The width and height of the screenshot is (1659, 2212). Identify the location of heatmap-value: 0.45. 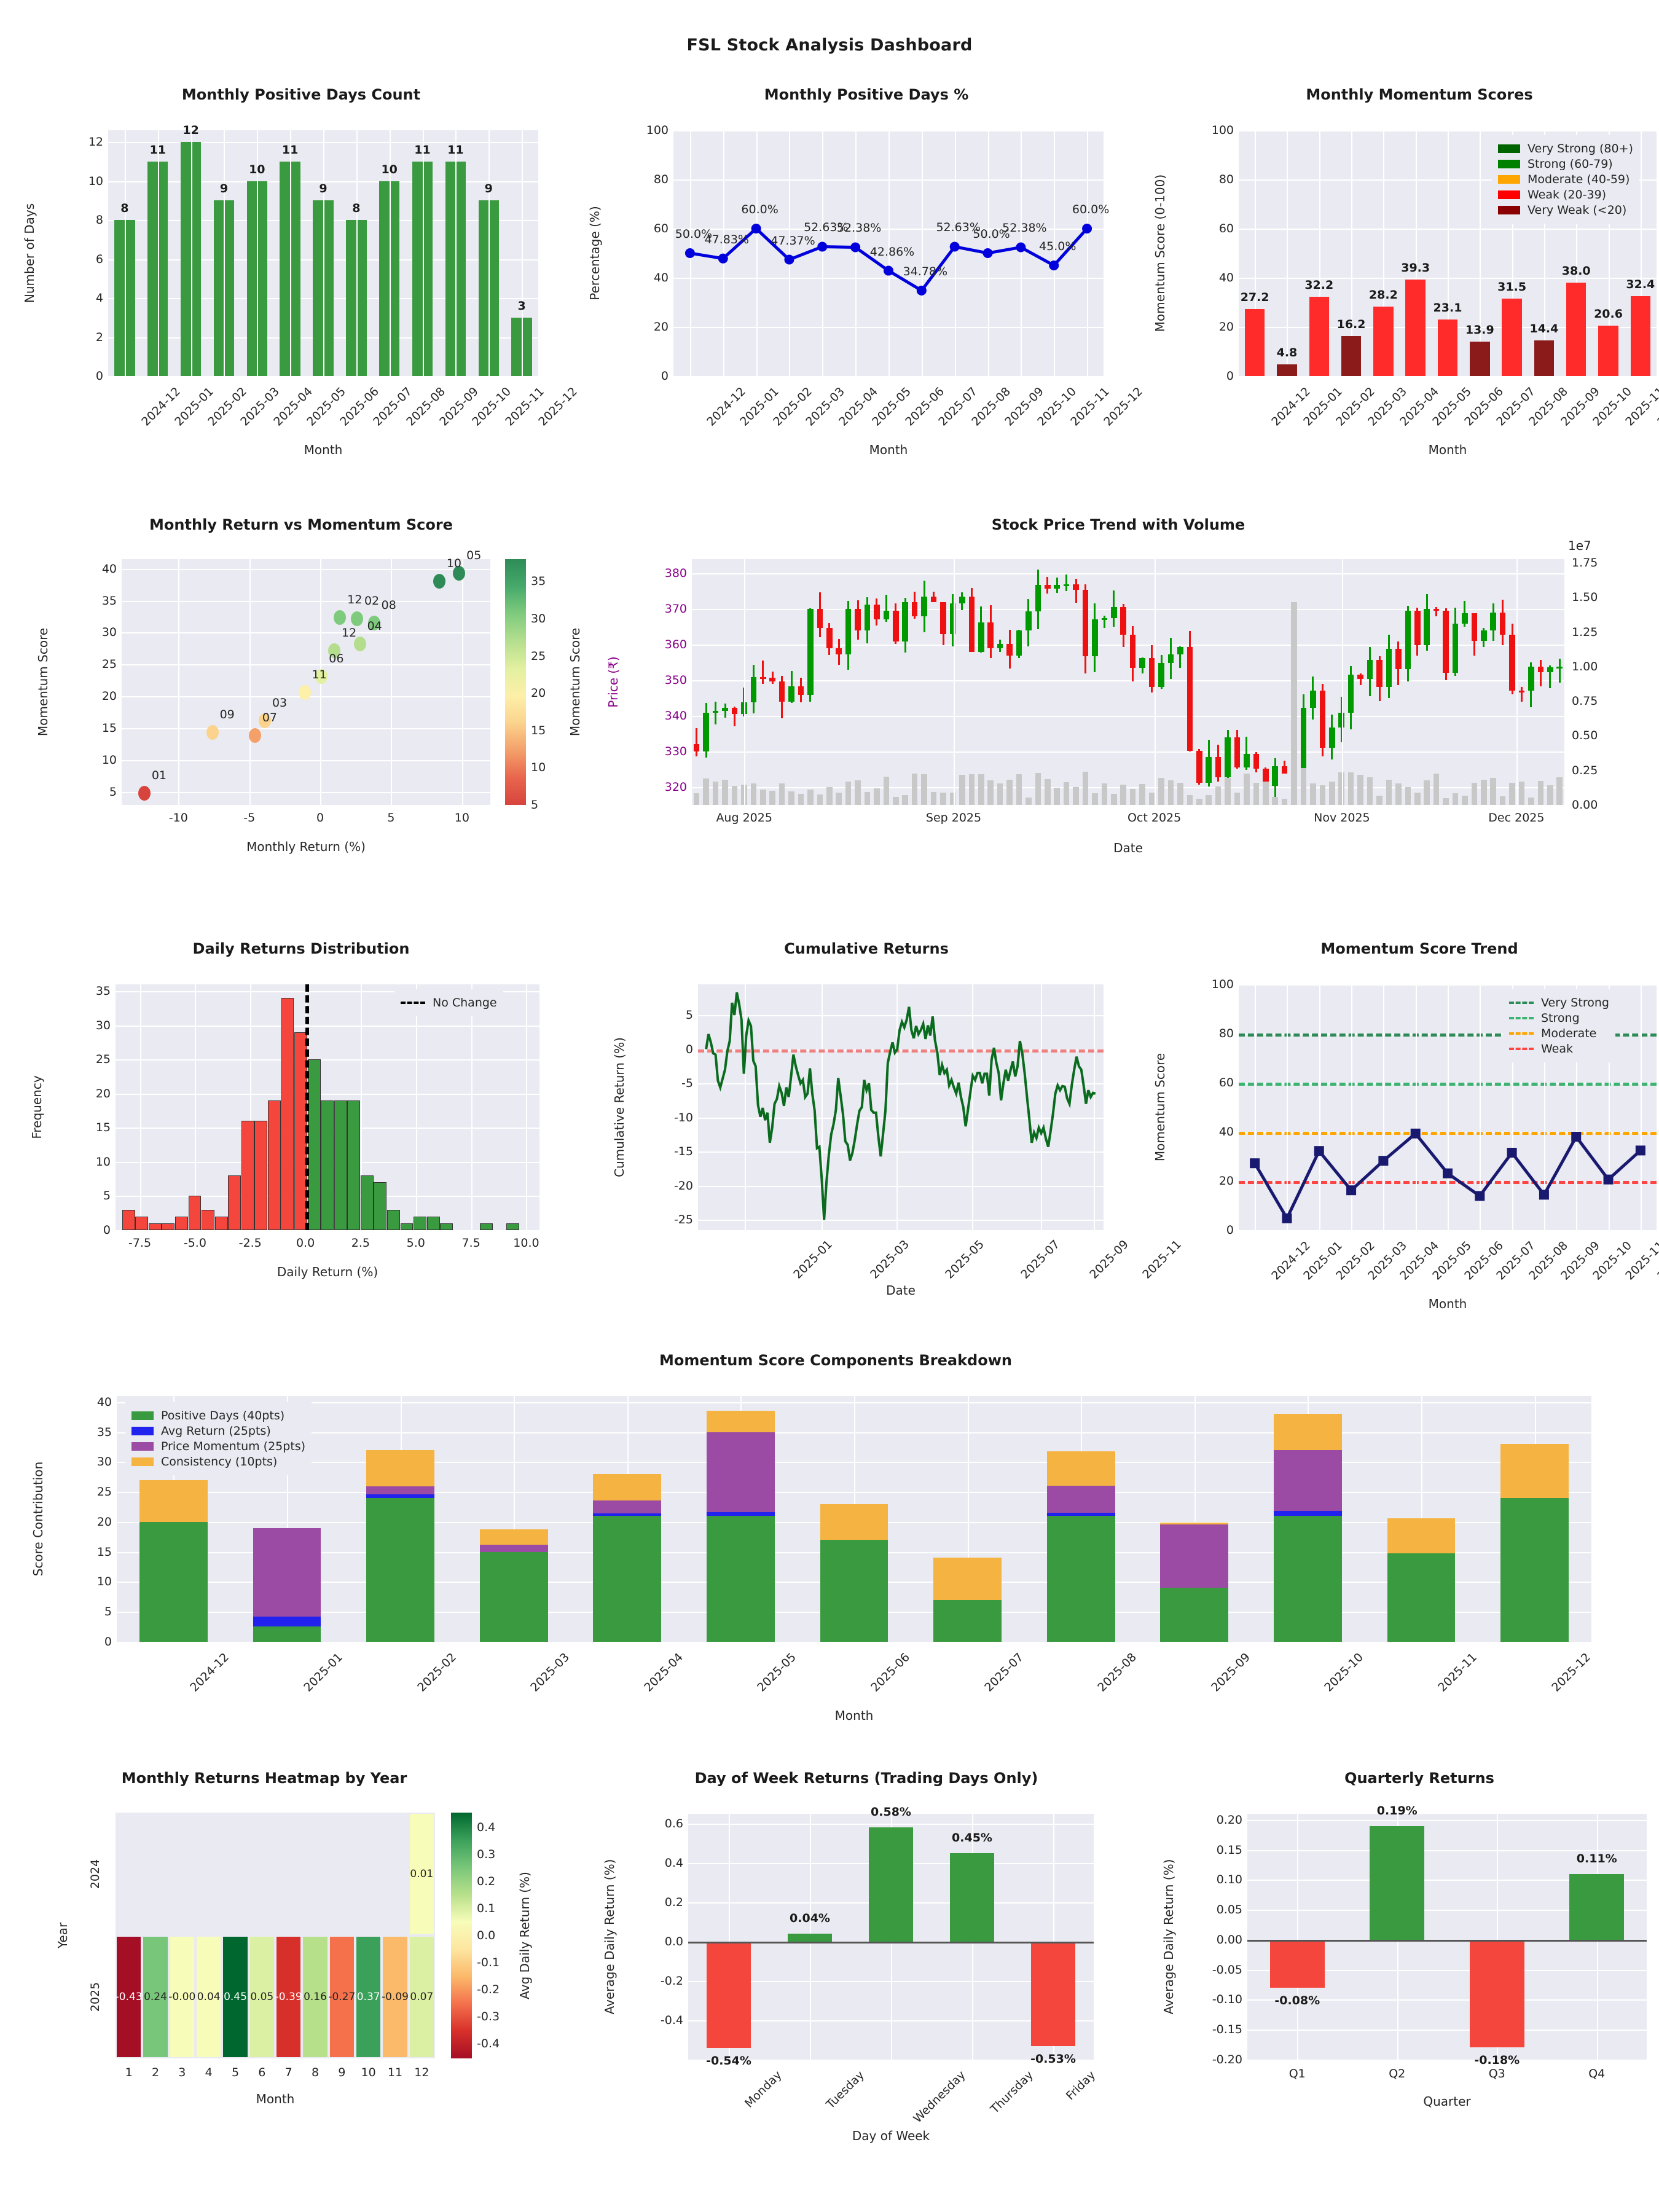
(235, 1997).